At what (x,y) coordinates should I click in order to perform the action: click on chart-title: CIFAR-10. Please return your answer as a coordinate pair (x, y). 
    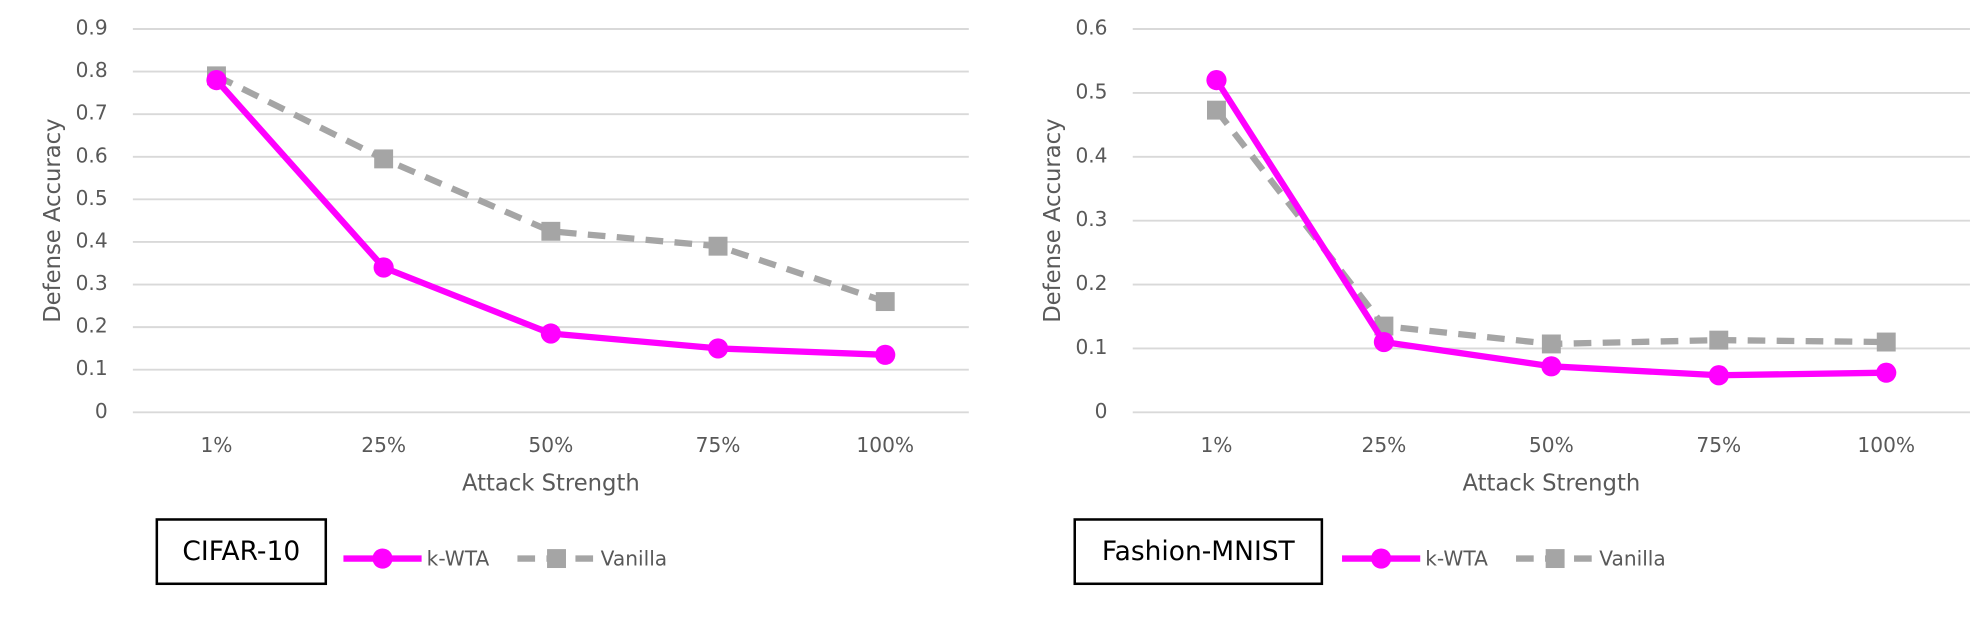
    Looking at the image, I should click on (241, 551).